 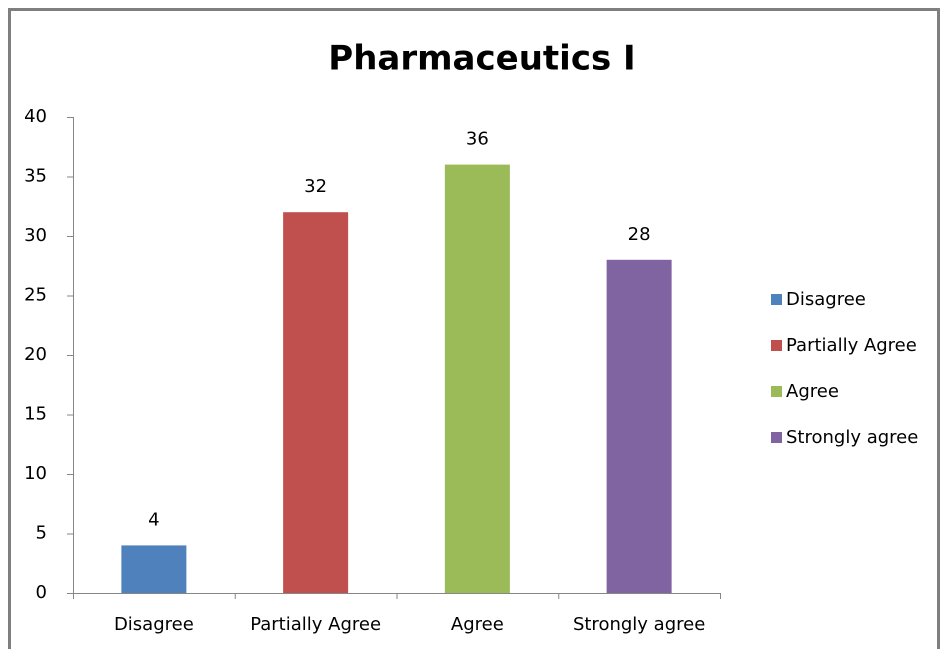 What do you see at coordinates (852, 437) in the screenshot?
I see `legend-label: Strongly agree` at bounding box center [852, 437].